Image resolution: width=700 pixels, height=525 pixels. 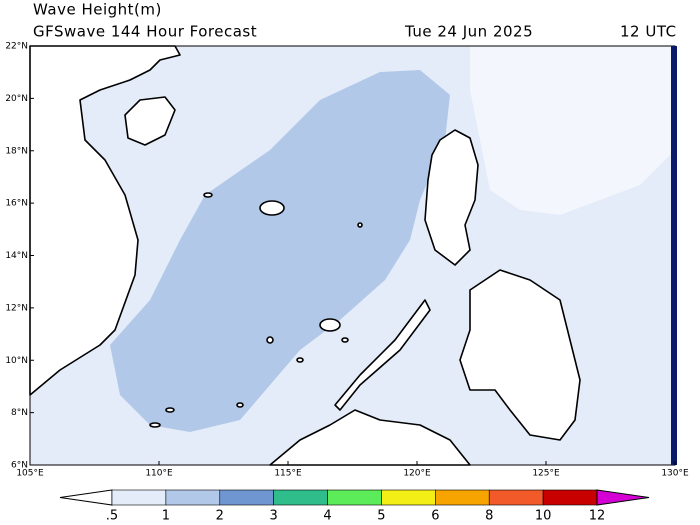 What do you see at coordinates (435, 516) in the screenshot?
I see `colorbar-label: 6` at bounding box center [435, 516].